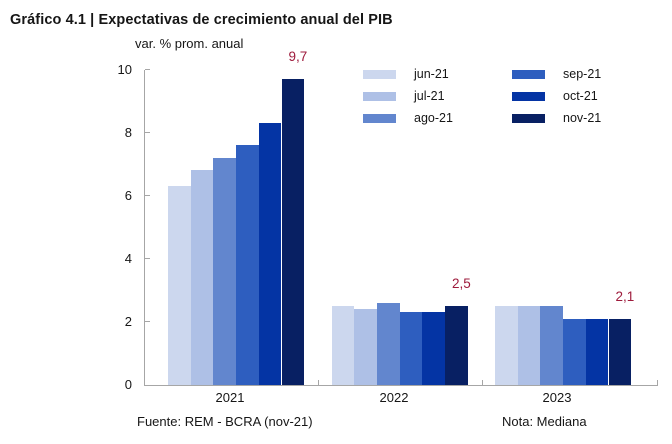 The width and height of the screenshot is (672, 444). What do you see at coordinates (298, 56) in the screenshot?
I see `data-label-2021: 9,7` at bounding box center [298, 56].